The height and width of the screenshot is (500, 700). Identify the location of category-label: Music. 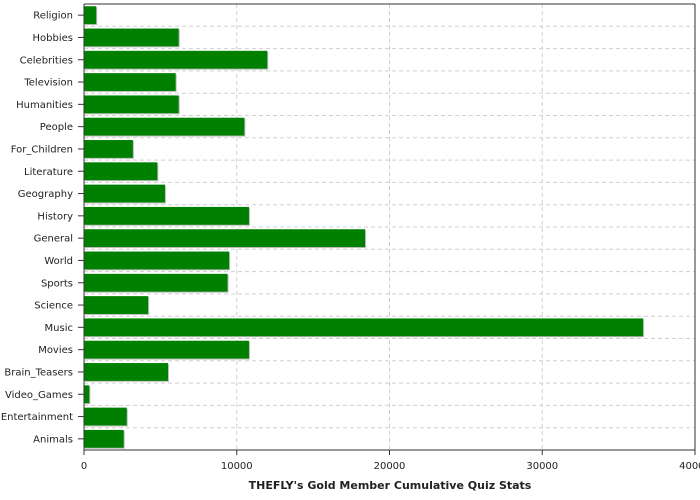
(59, 328).